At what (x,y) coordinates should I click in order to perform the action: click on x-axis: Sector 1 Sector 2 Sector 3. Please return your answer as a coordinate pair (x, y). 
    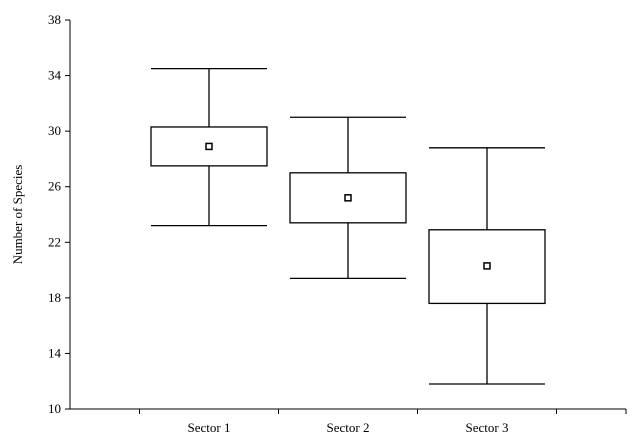
    Looking at the image, I should click on (348, 421).